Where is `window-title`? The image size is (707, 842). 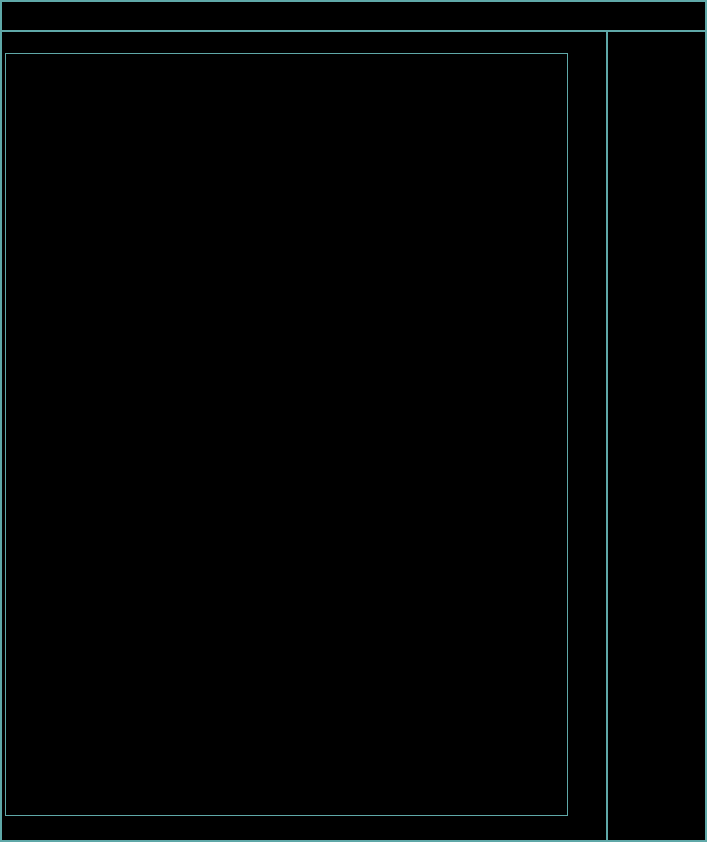 window-title is located at coordinates (353, 16).